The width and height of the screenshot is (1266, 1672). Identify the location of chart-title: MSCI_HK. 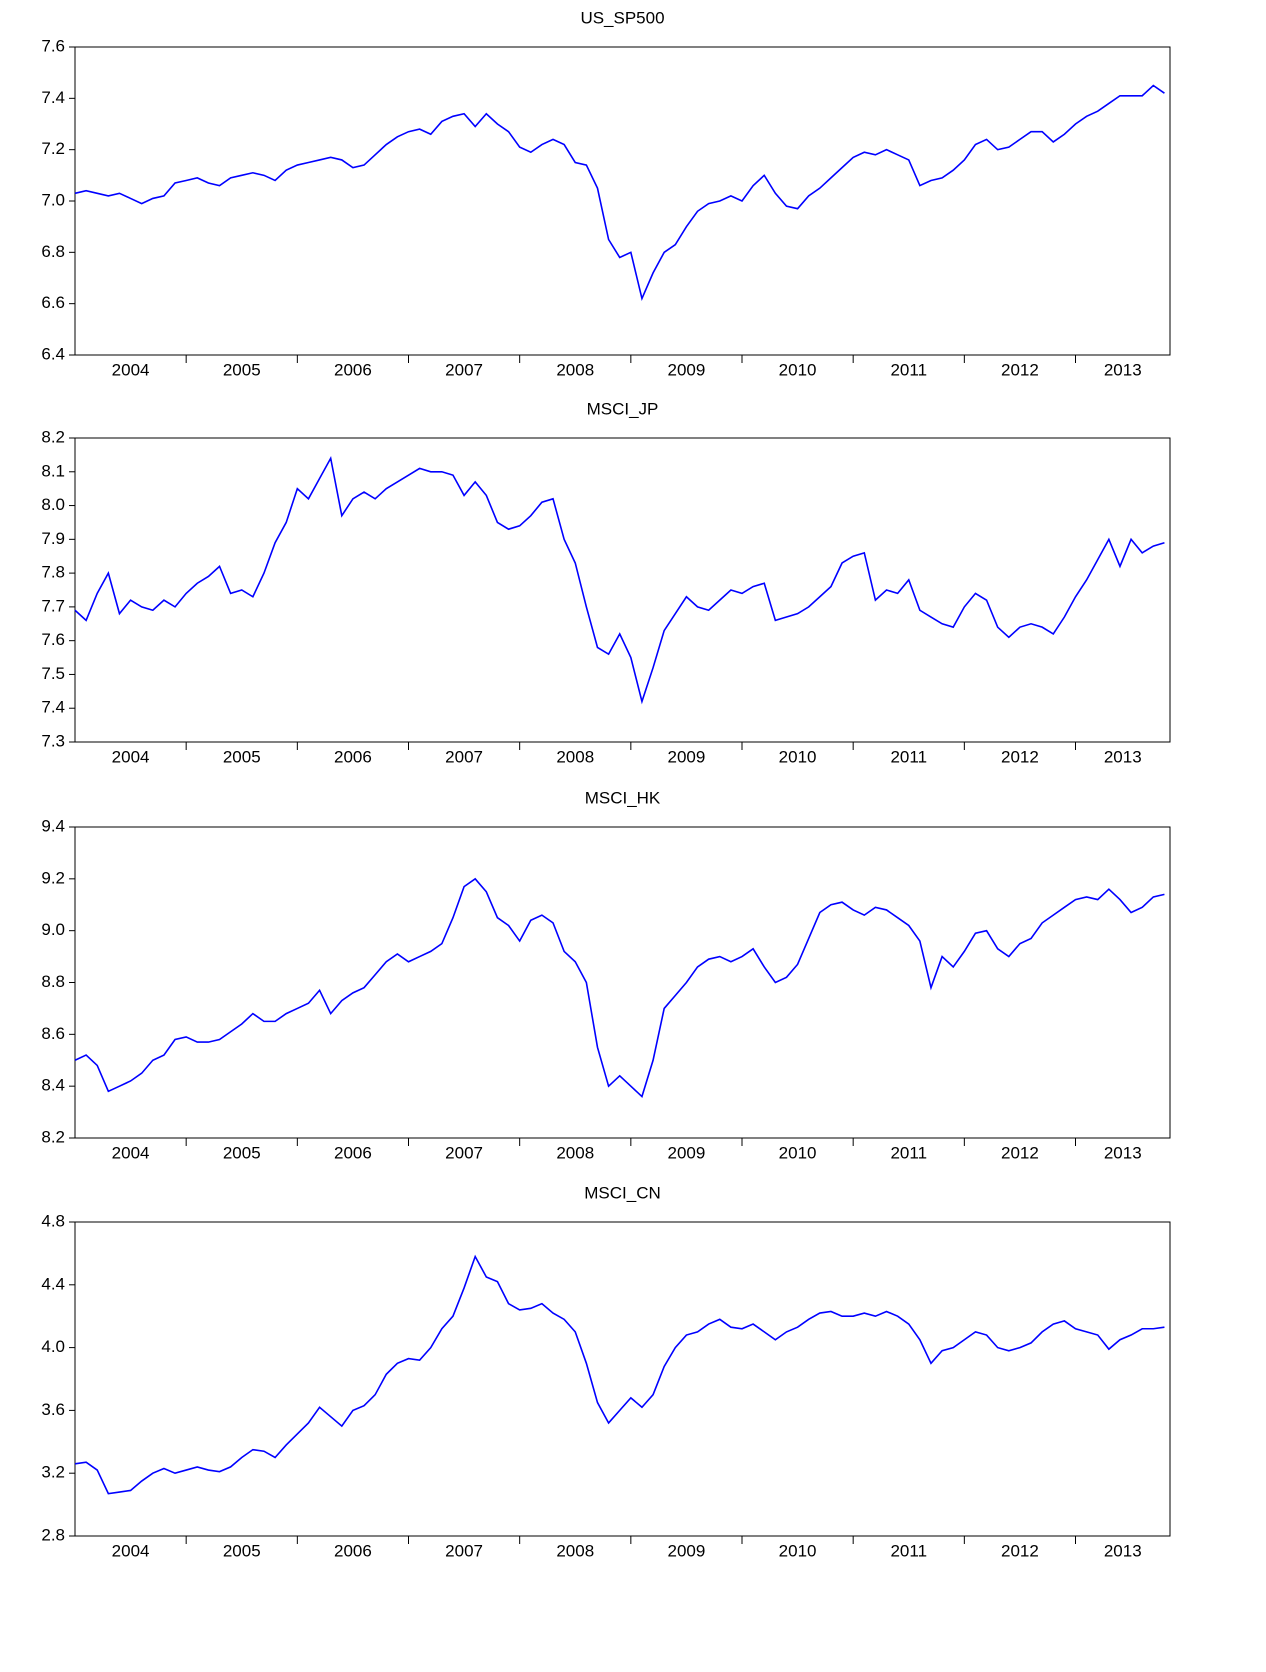
(623, 797).